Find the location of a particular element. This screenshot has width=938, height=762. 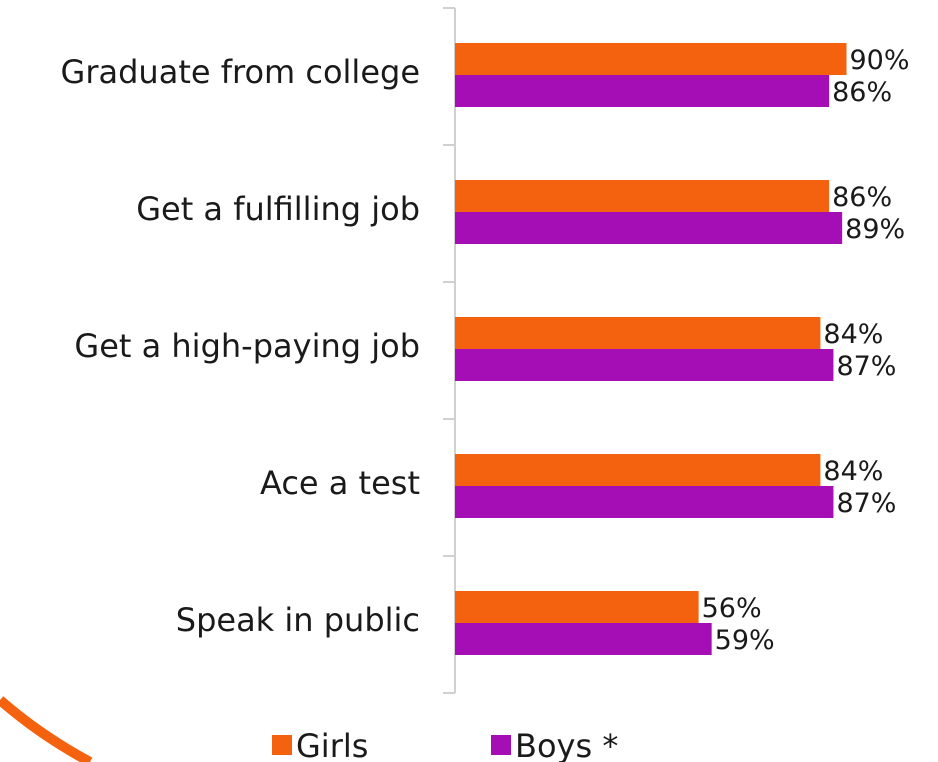

legend-label: Girls is located at coordinates (332, 744).